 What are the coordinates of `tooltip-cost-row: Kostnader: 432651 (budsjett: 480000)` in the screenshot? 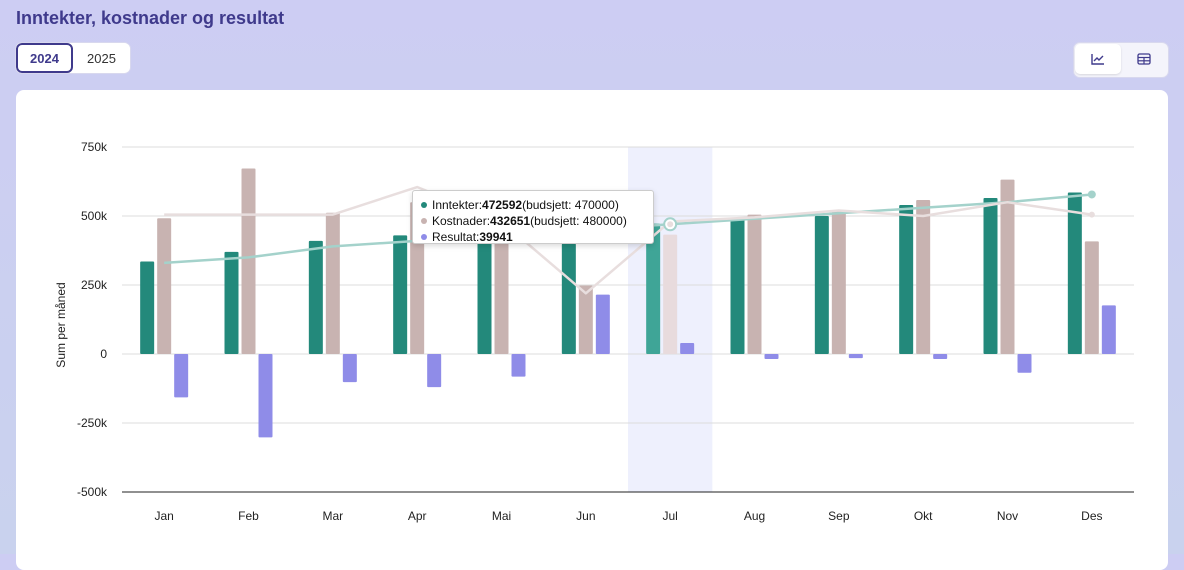 It's located at (537, 221).